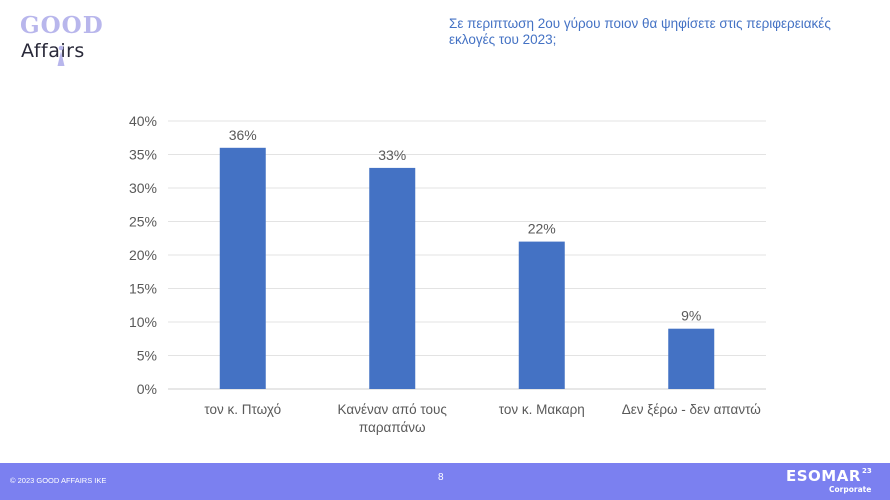  I want to click on y-tick-label: 40%, so click(143, 121).